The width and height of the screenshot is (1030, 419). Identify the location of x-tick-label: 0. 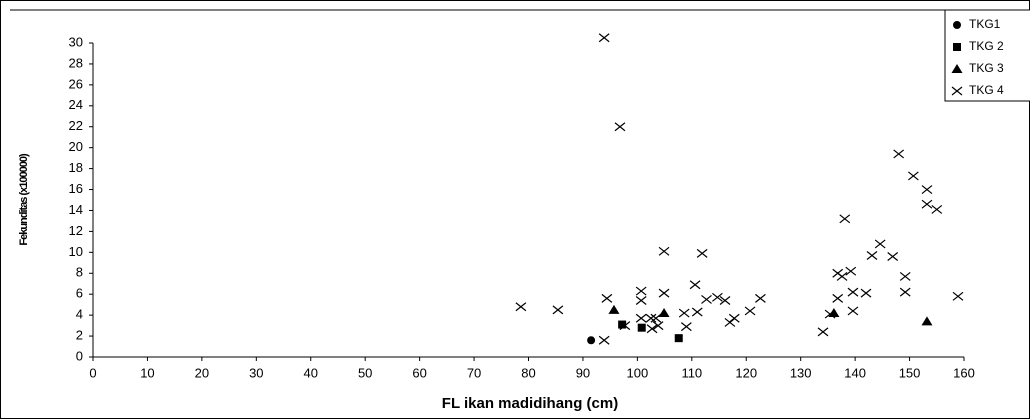
(92, 372).